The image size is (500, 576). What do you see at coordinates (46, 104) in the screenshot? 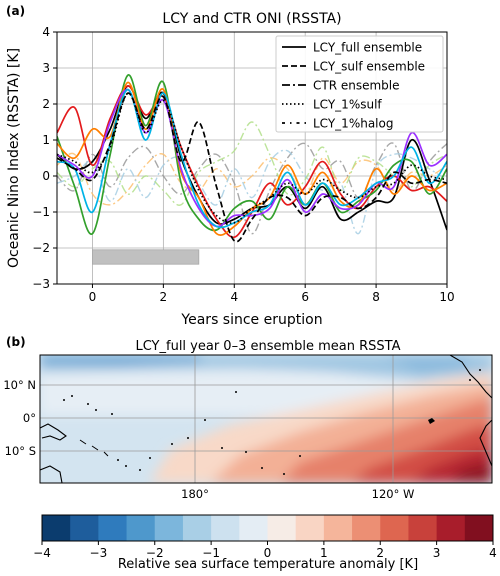
I see `tick-label-y: 2` at bounding box center [46, 104].